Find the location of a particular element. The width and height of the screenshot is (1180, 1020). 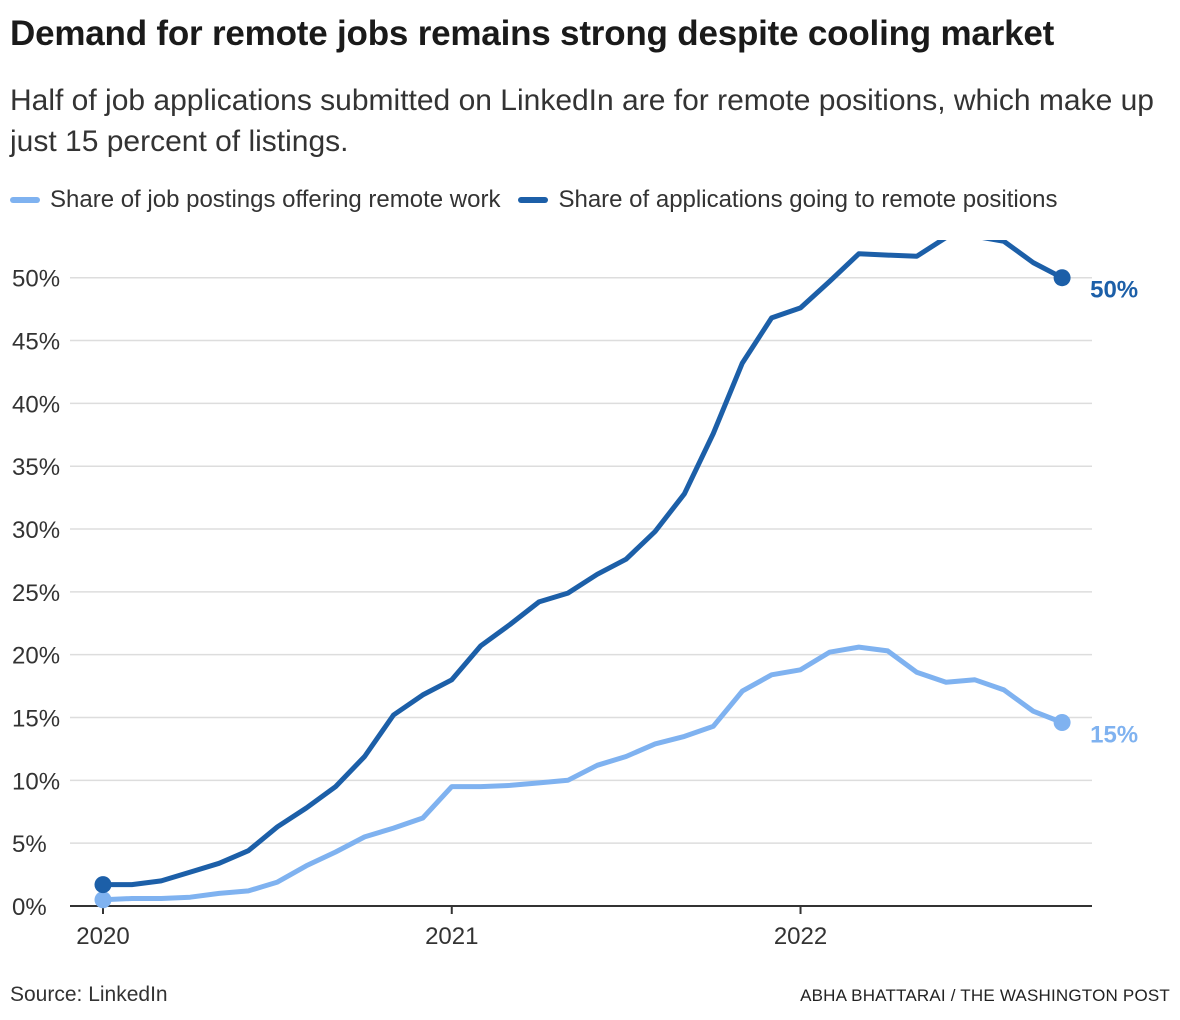

legend-swatch-postings is located at coordinates (25, 200).